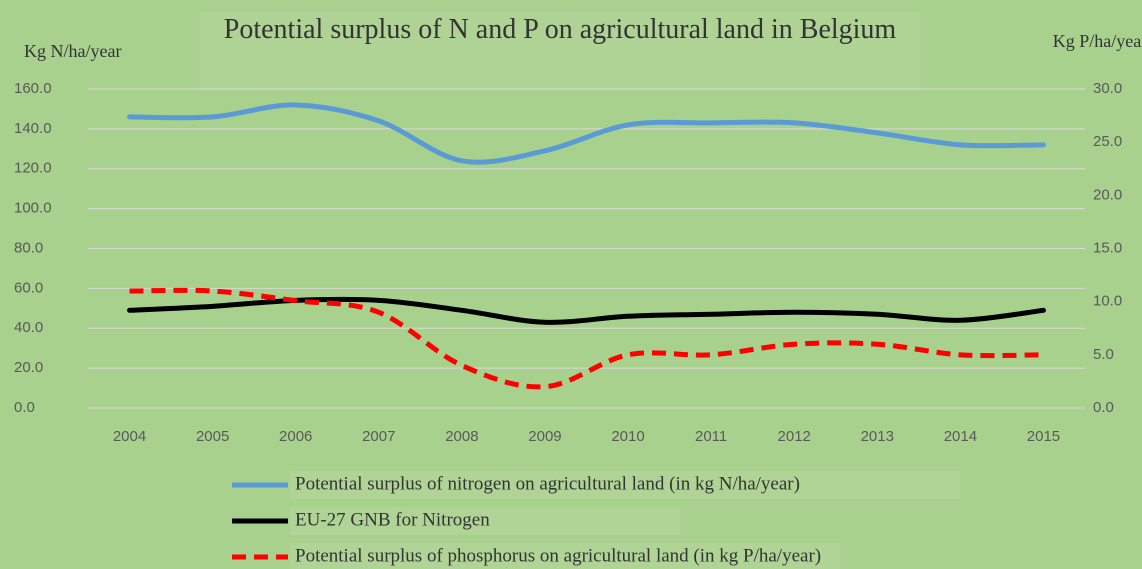  What do you see at coordinates (392, 519) in the screenshot?
I see `legend-label: EU-27 GNB for Nitrogen` at bounding box center [392, 519].